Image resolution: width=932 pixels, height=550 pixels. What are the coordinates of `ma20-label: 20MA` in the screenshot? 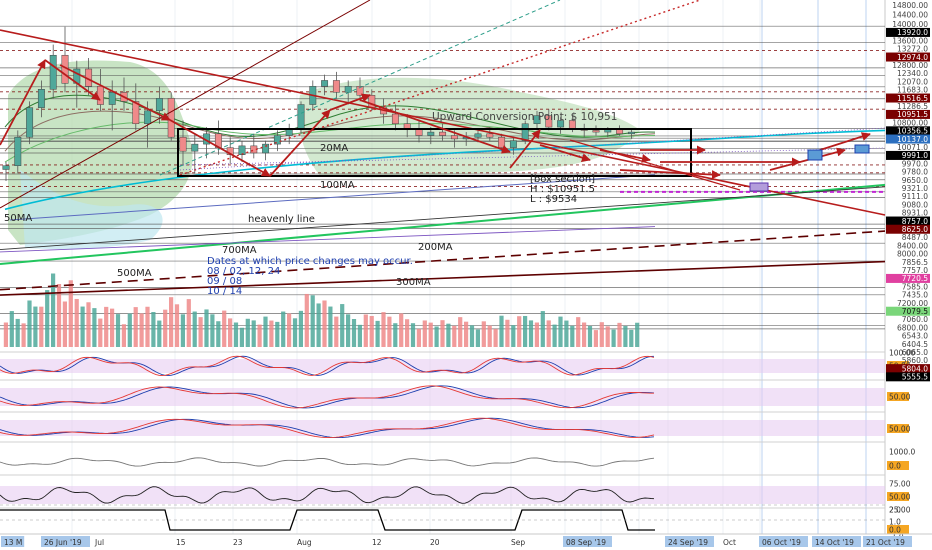 It's located at (334, 148).